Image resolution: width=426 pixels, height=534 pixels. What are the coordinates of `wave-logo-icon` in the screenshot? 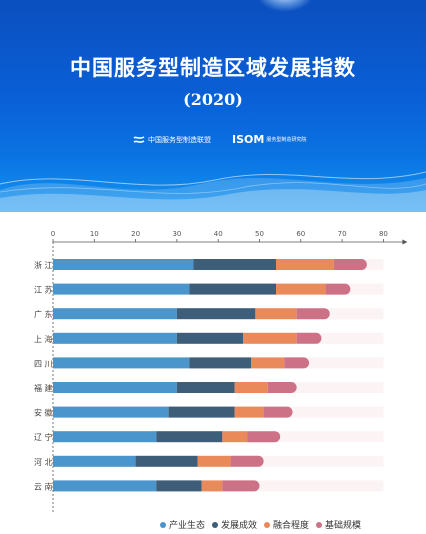 It's located at (139, 139).